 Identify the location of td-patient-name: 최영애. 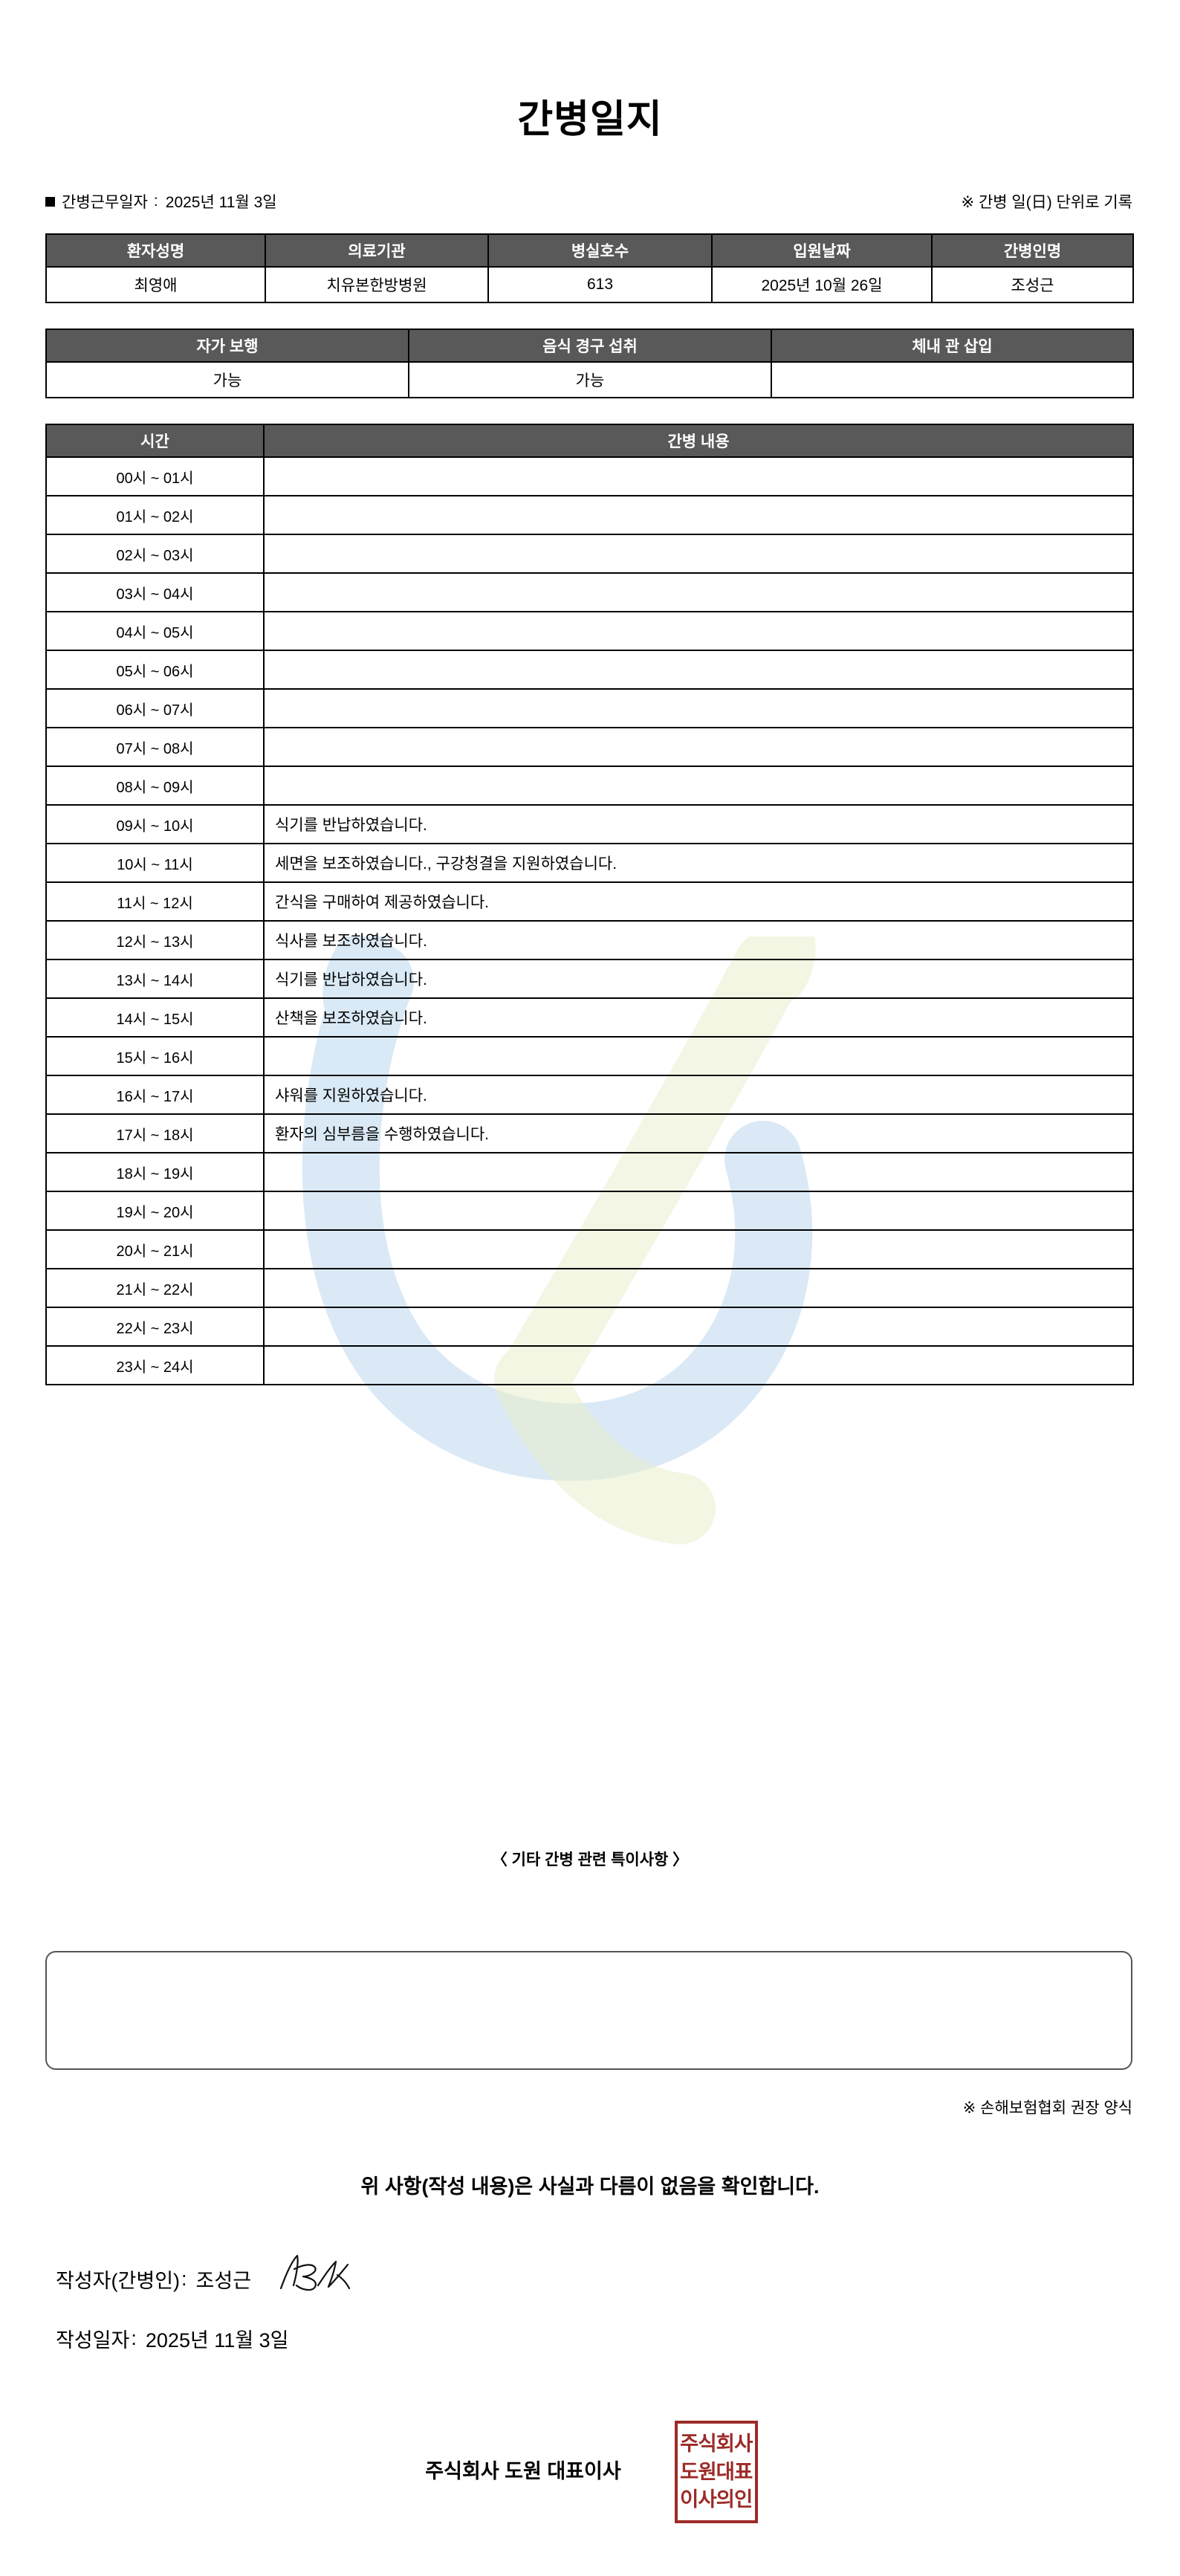
(155, 284).